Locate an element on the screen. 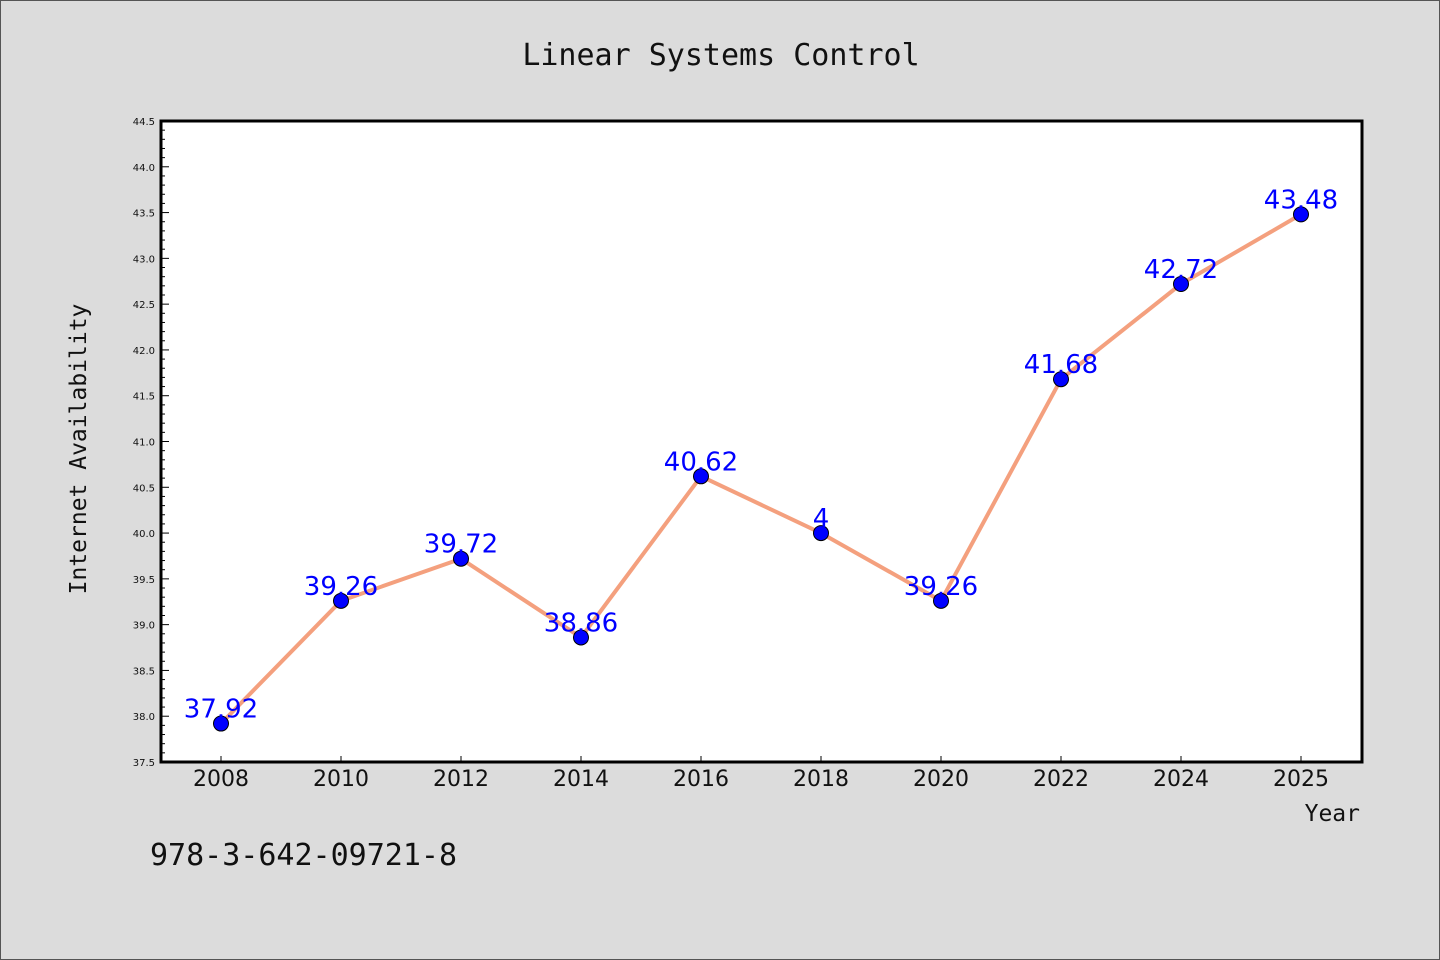 The image size is (1440, 960). y-tick-label: 42.5 is located at coordinates (144, 305).